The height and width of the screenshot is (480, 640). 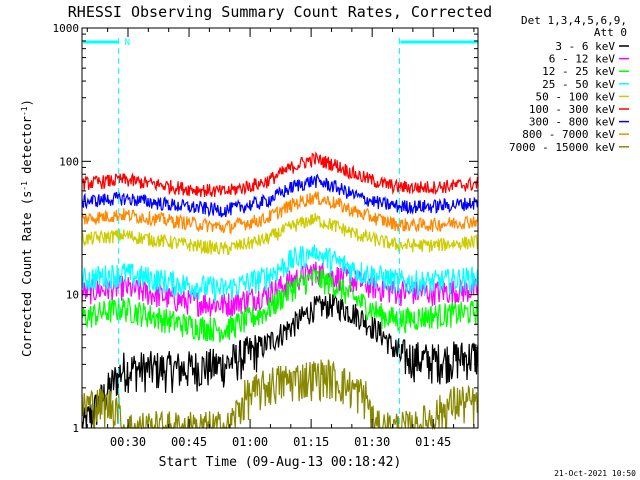 What do you see at coordinates (280, 462) in the screenshot?
I see `x-axis-label: Start Time (09-Aug-13 00:18:42)` at bounding box center [280, 462].